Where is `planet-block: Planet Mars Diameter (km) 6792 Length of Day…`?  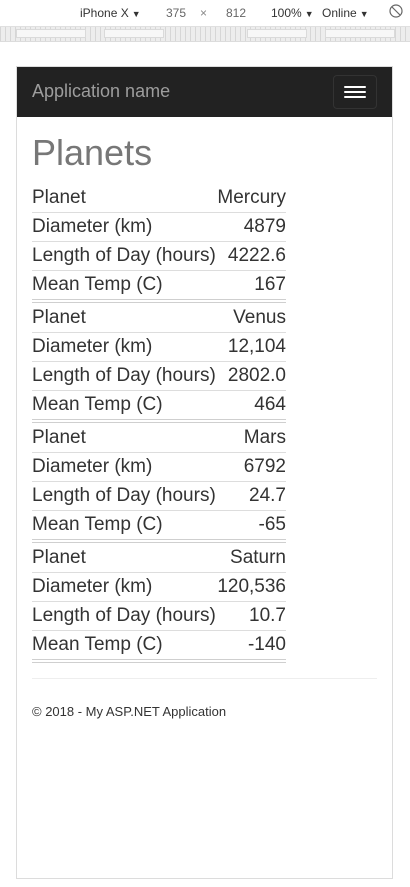 planet-block: Planet Mars Diameter (km) 6792 Length of Day… is located at coordinates (159, 483).